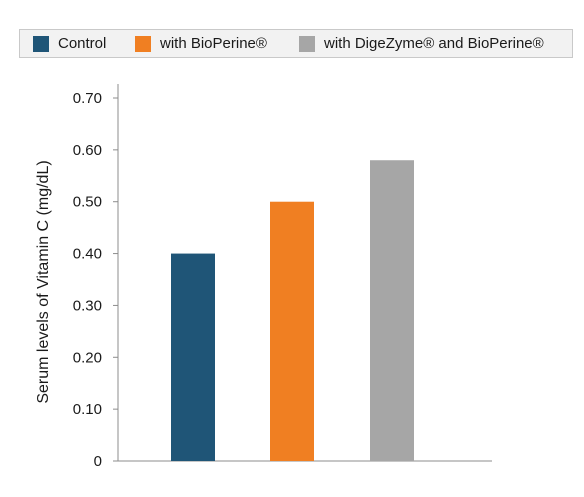 The width and height of the screenshot is (584, 497). I want to click on y-tick-label: 0.30, so click(87, 305).